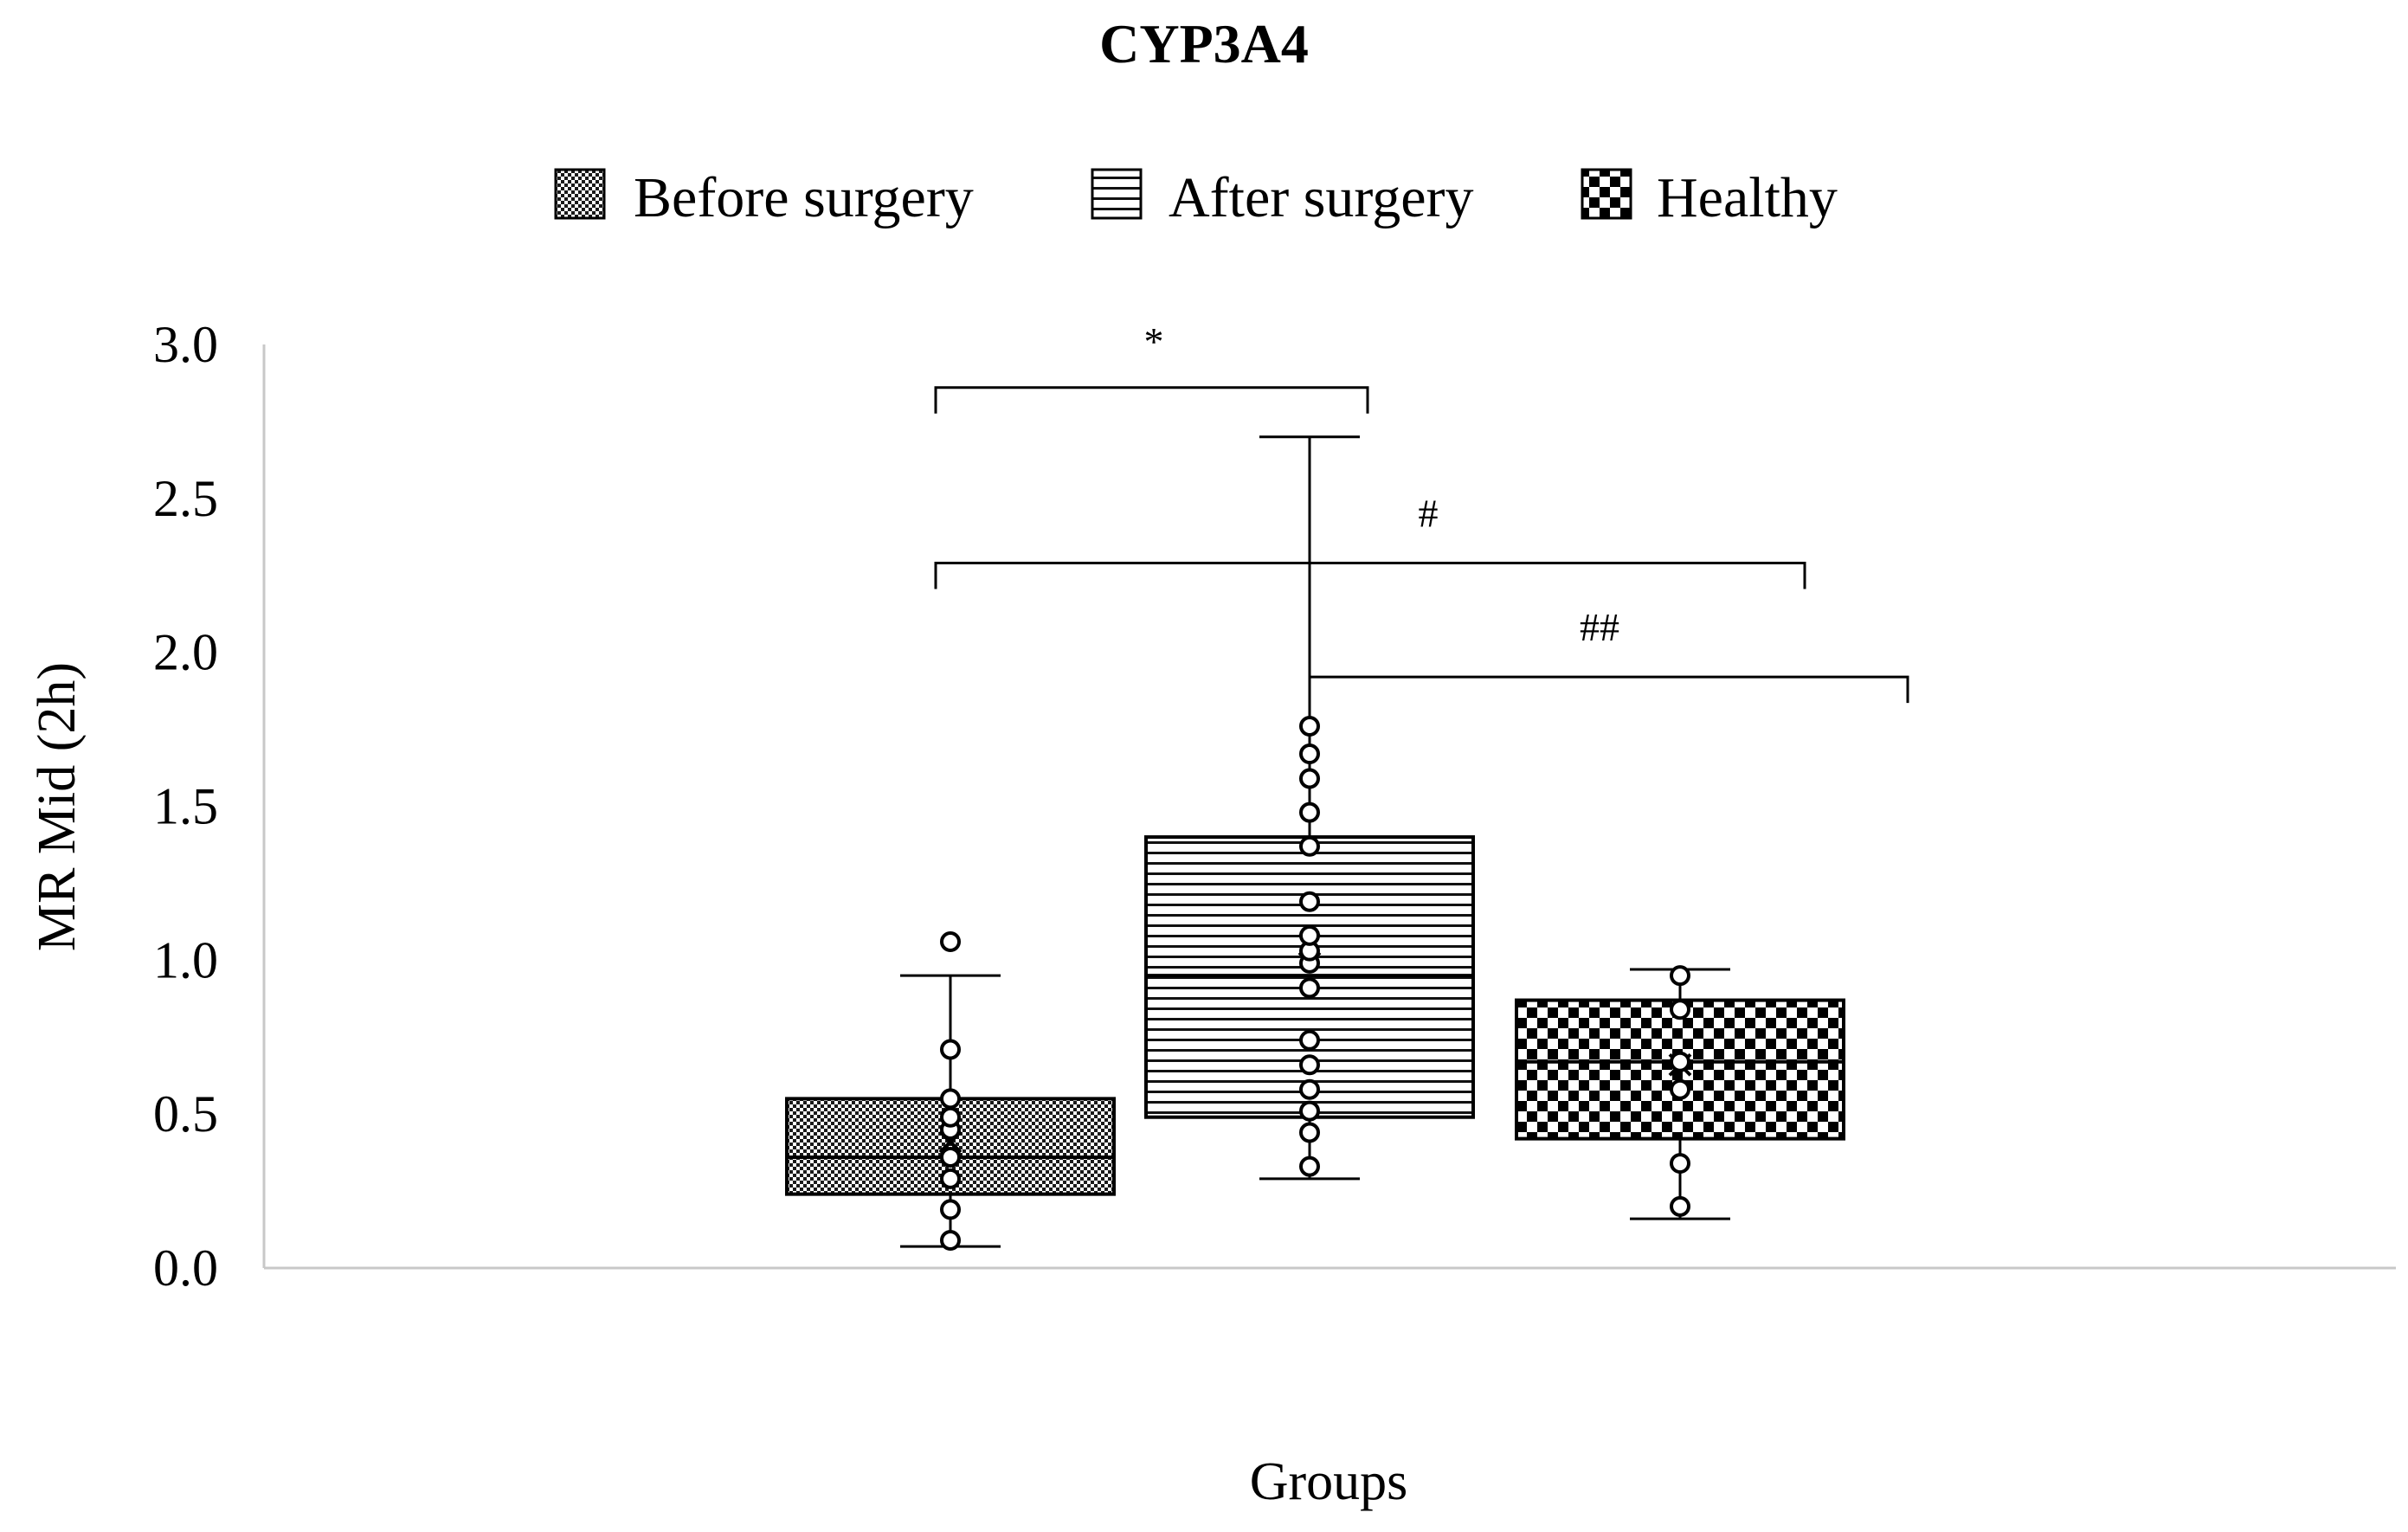 The image size is (2408, 1532). I want to click on significance-brackets: *###, so click(1421, 511).